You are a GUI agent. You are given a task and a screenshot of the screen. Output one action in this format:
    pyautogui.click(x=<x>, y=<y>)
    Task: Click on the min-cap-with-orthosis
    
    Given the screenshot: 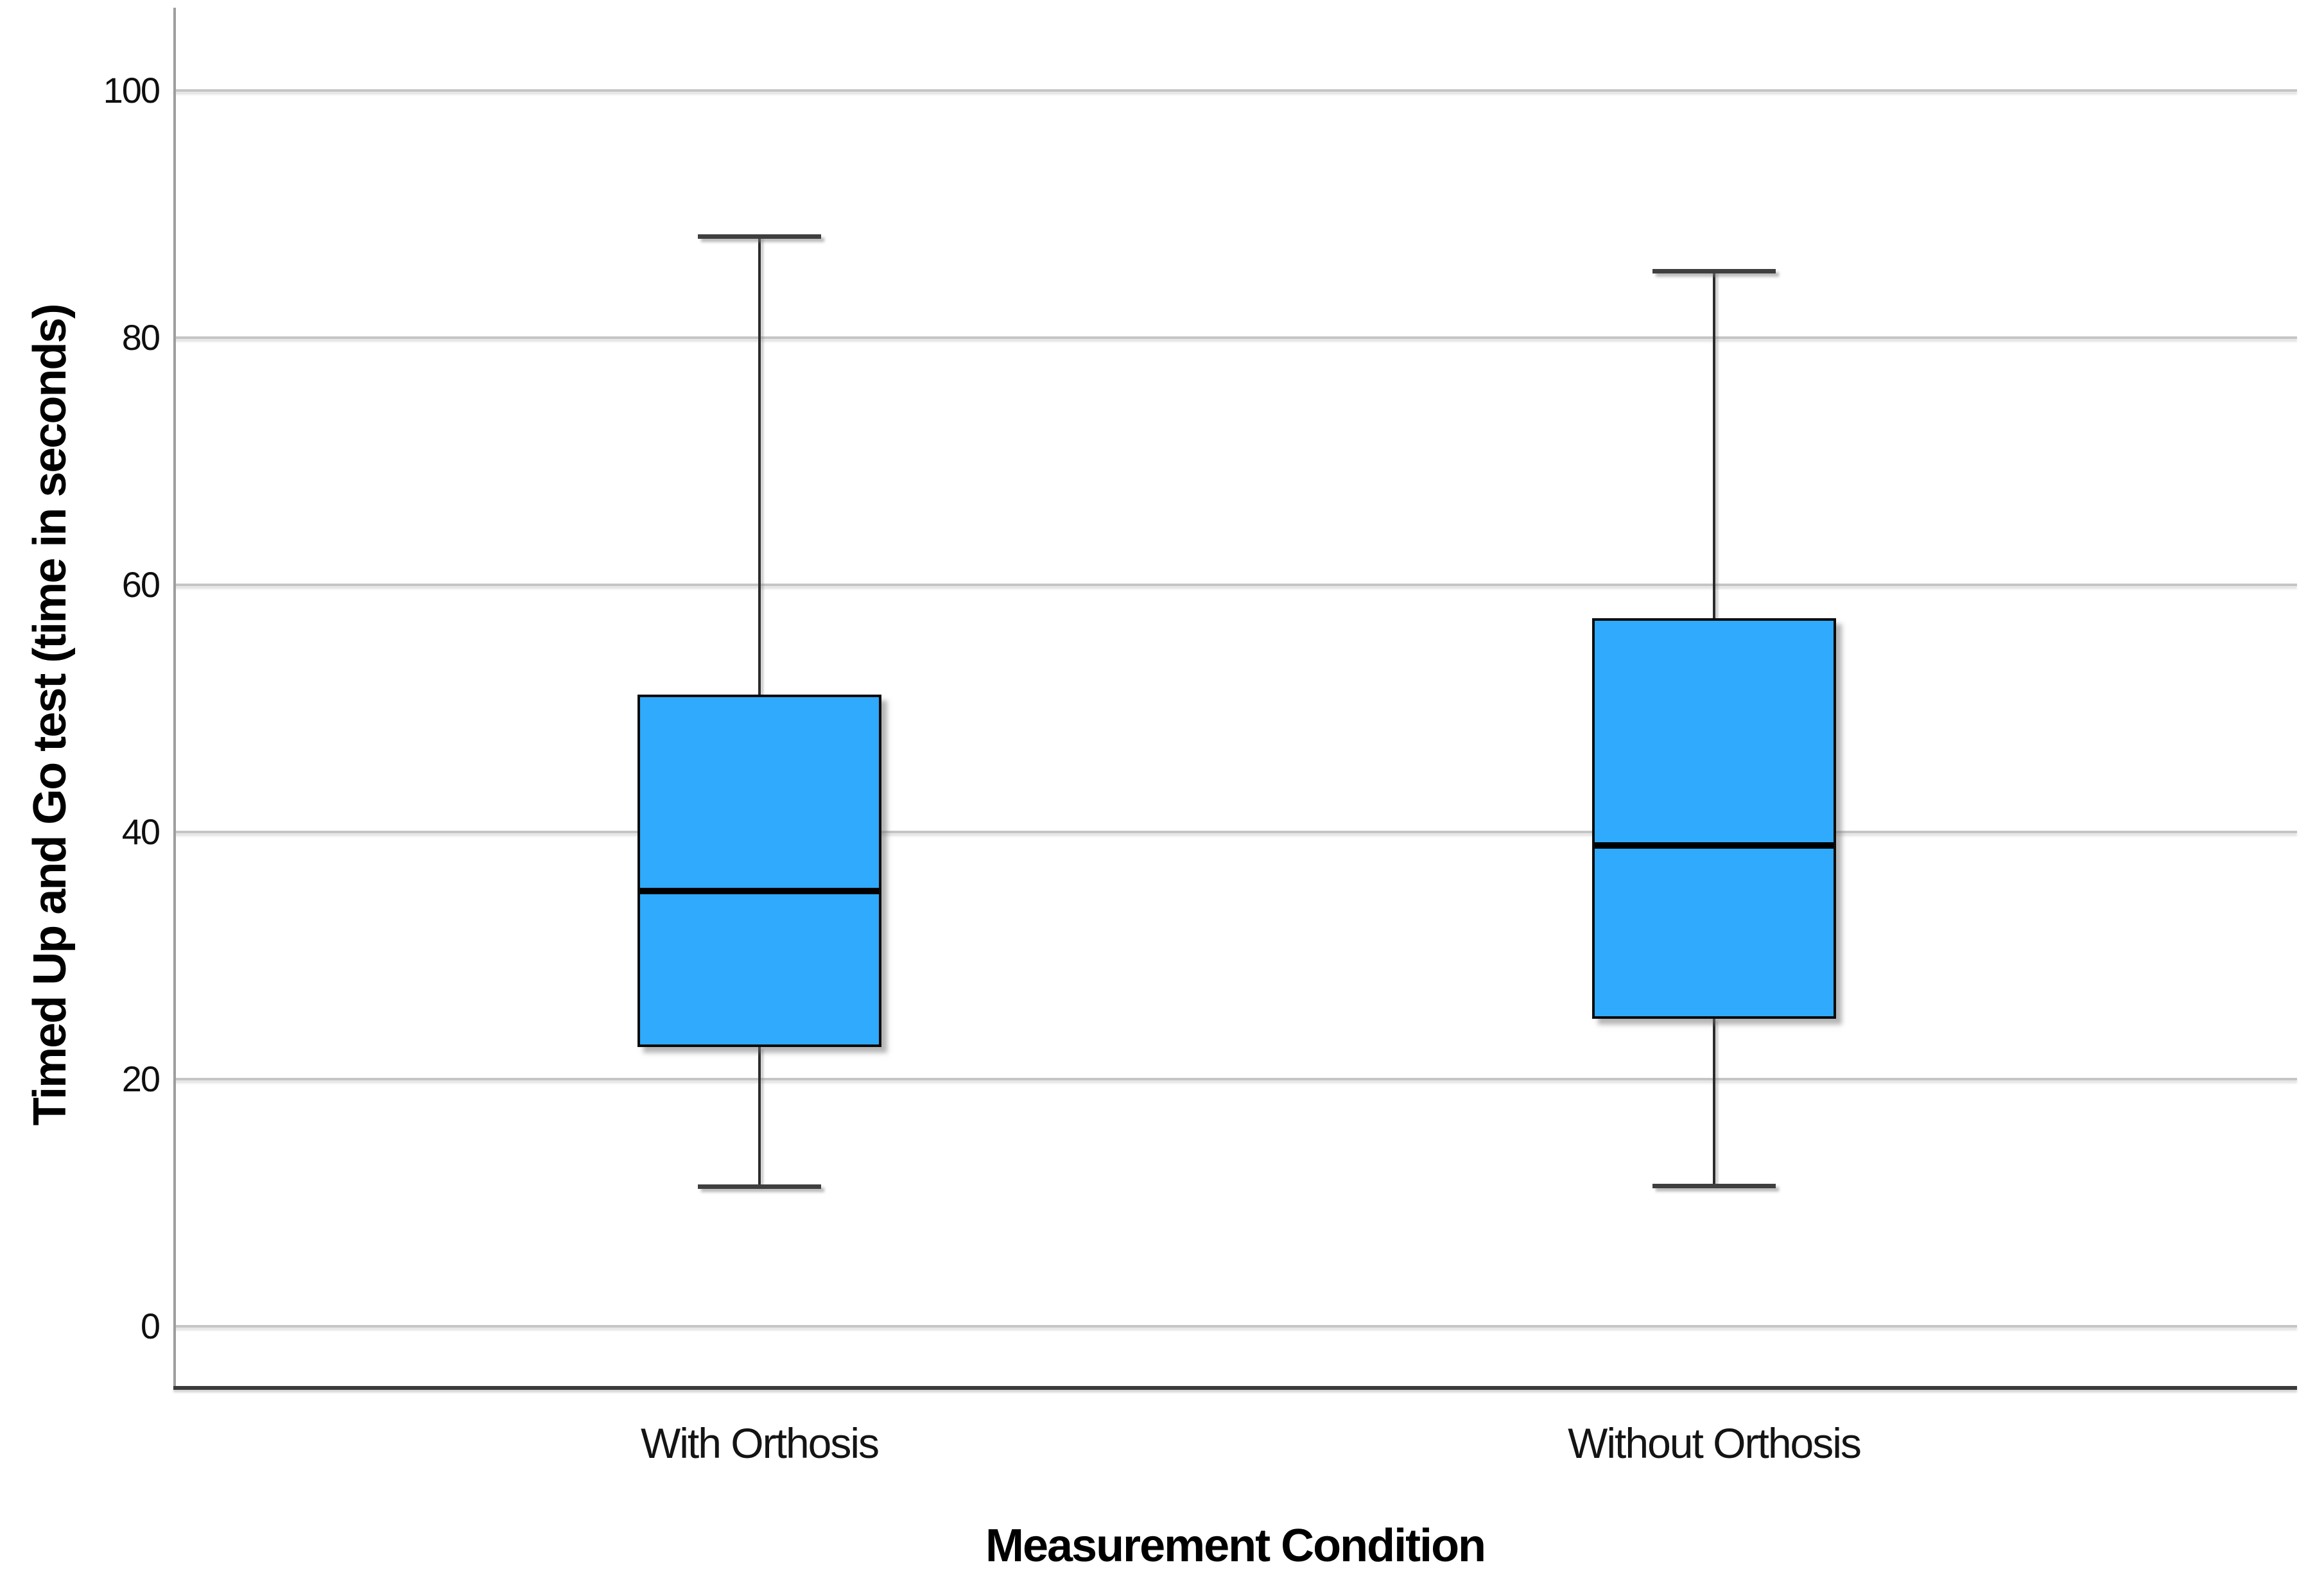 What is the action you would take?
    pyautogui.click(x=760, y=1187)
    